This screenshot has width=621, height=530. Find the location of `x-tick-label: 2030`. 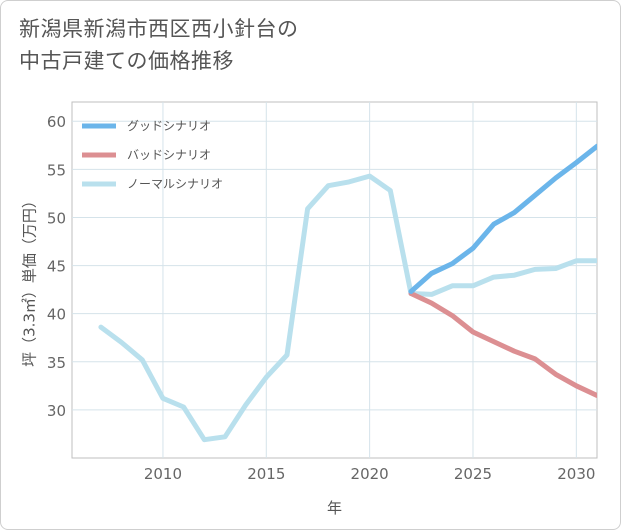

x-tick-label: 2030 is located at coordinates (576, 474).